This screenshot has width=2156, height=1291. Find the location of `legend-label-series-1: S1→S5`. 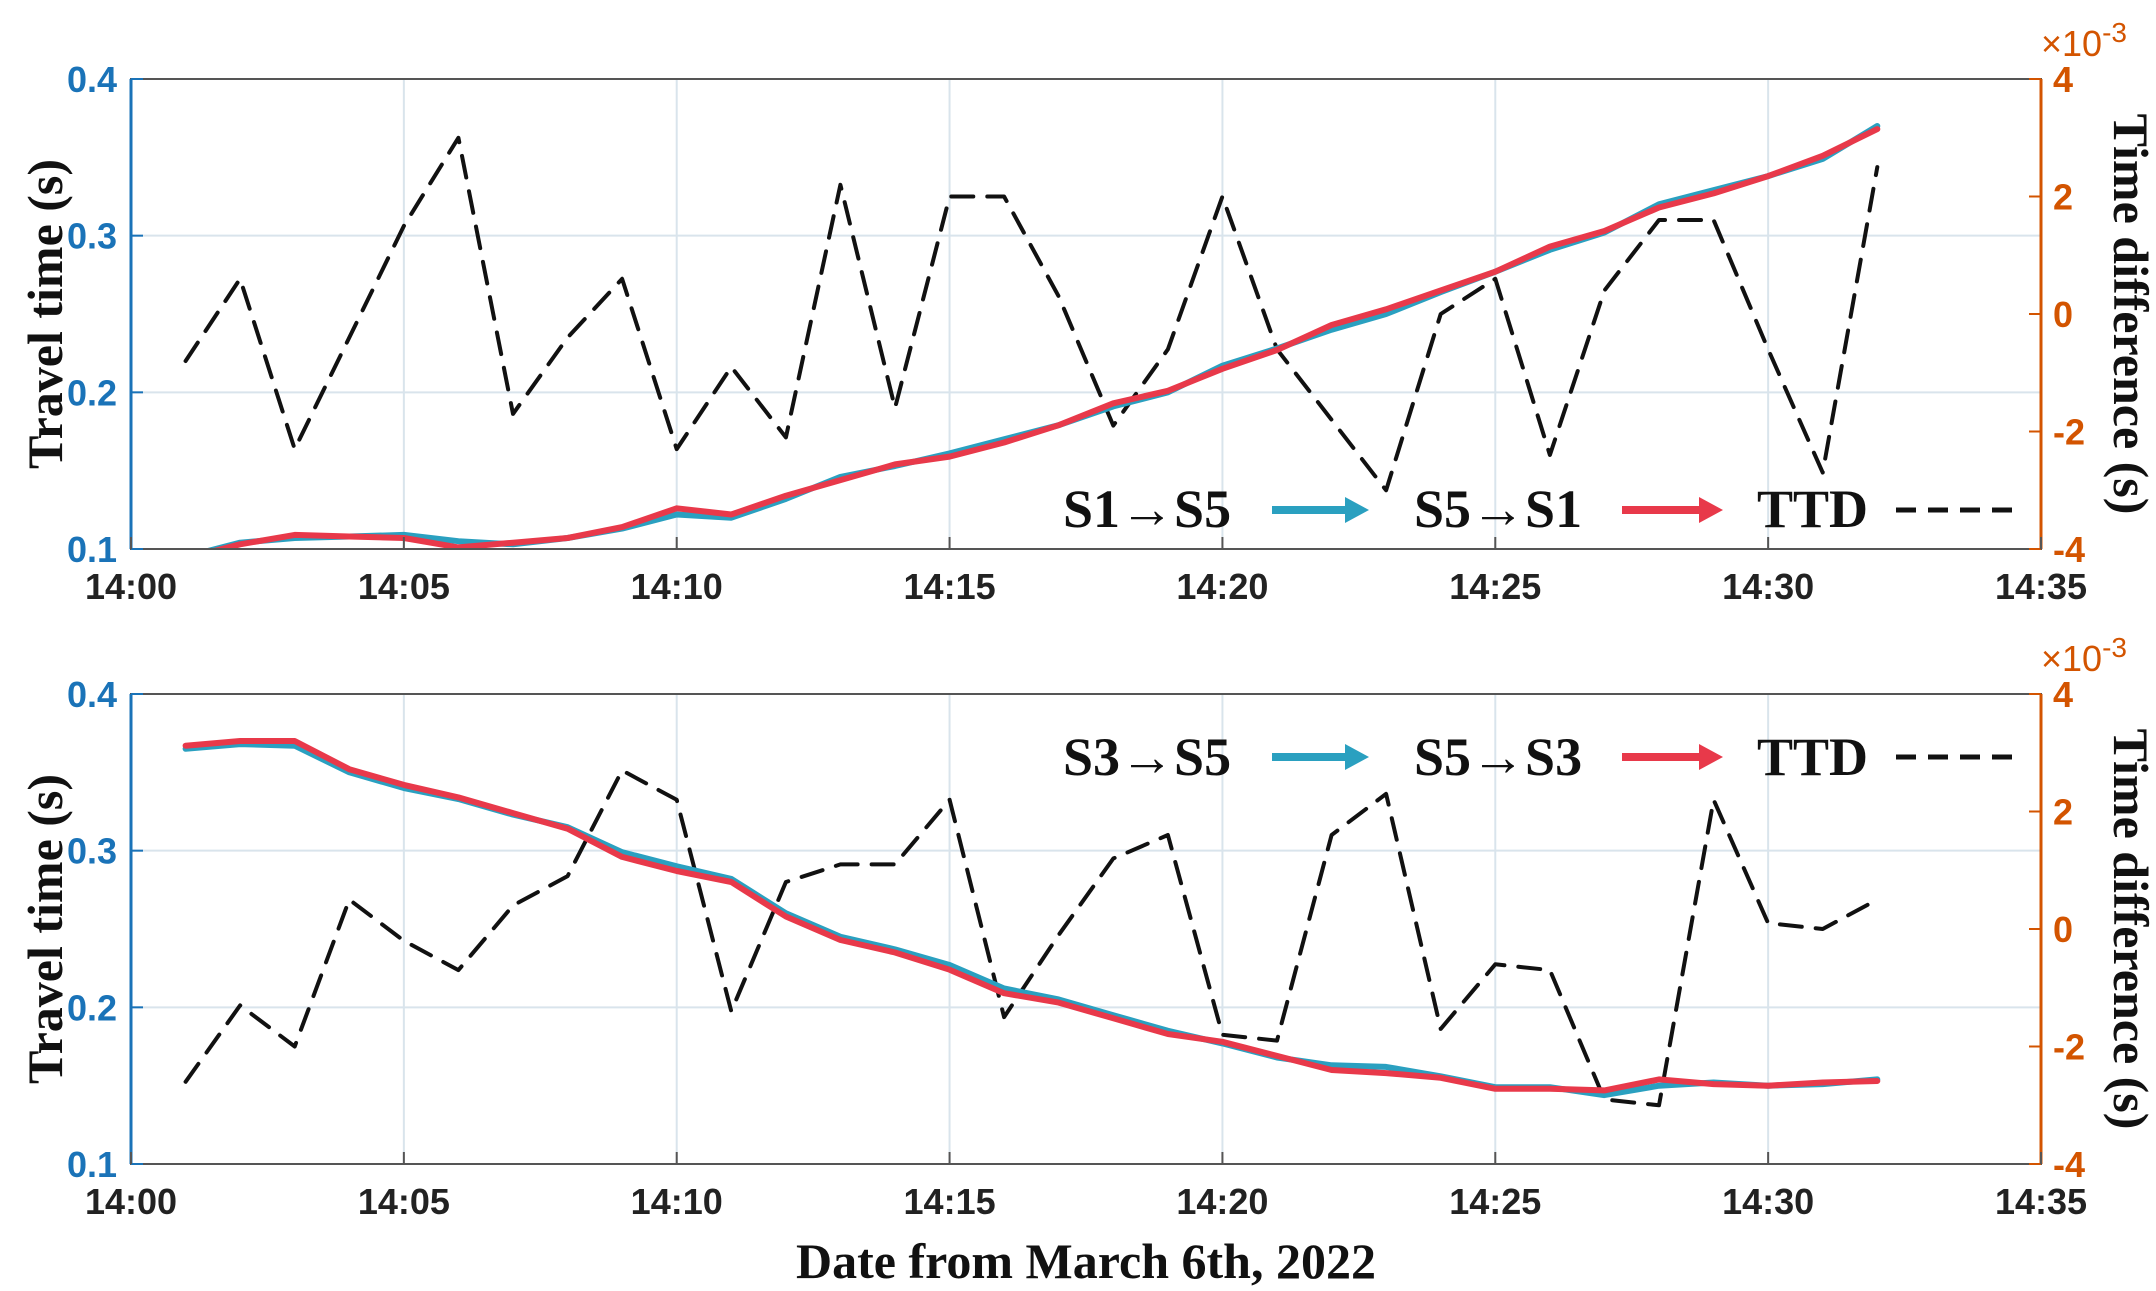

legend-label-series-1: S1→S5 is located at coordinates (1147, 509).